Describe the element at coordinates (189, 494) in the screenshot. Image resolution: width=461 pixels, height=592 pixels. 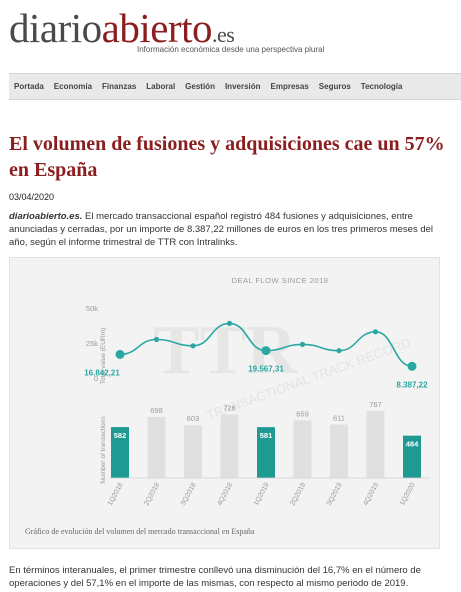
I see `x-tick-label: 3Q2018` at that location.